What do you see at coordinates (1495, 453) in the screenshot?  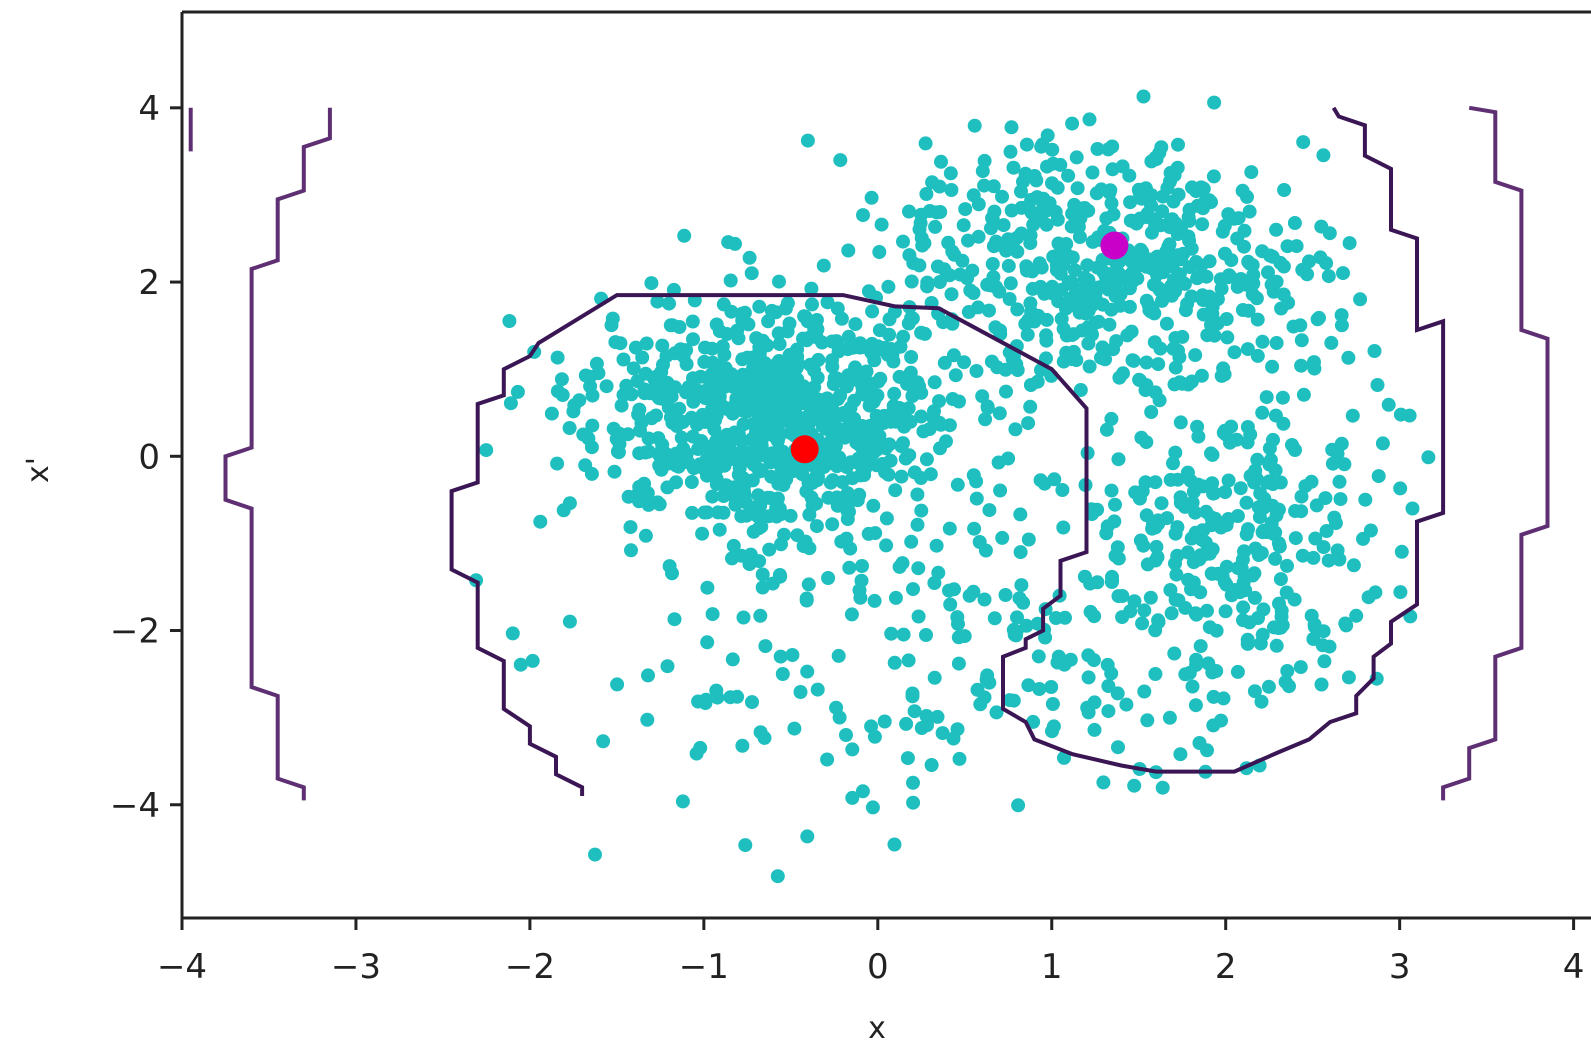 I see `contour-right-outer` at bounding box center [1495, 453].